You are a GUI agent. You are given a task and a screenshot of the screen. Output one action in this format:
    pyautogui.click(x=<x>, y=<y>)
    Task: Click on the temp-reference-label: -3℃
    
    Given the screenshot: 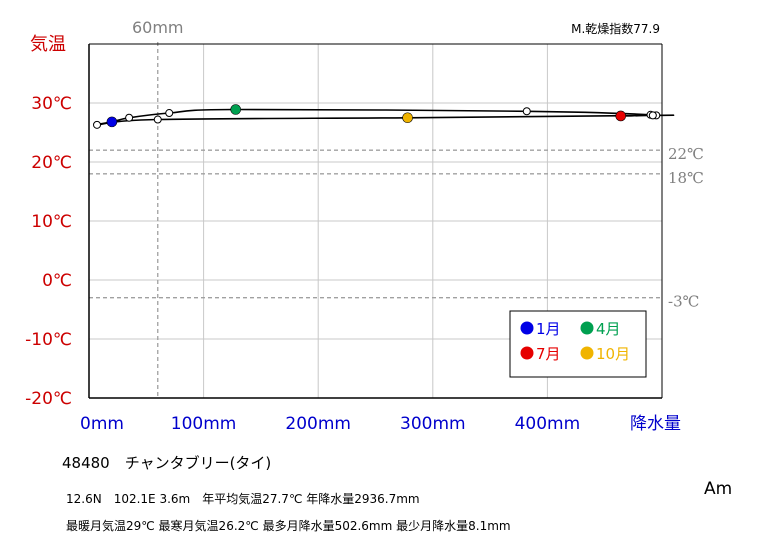 What is the action you would take?
    pyautogui.click(x=683, y=302)
    